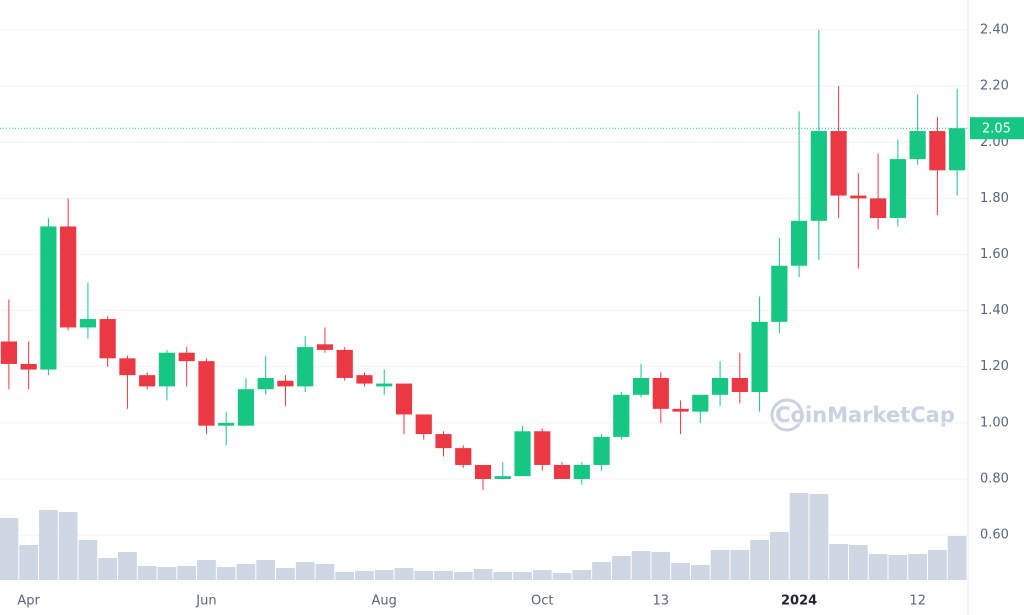 The image size is (1024, 615). Describe the element at coordinates (799, 601) in the screenshot. I see `x-tick-label: 2024` at that location.